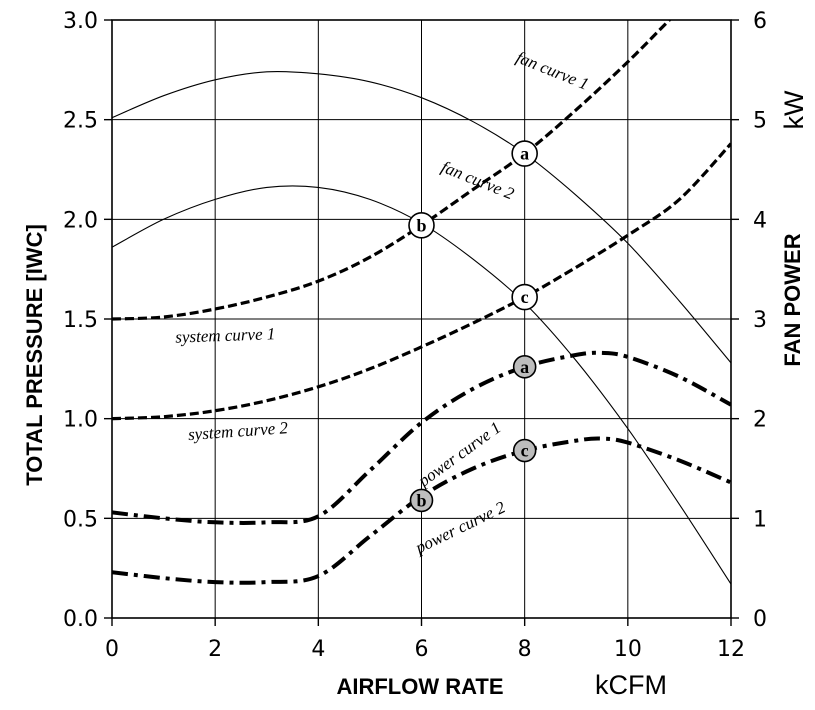  I want to click on y2-tick-label: 0, so click(760, 619).